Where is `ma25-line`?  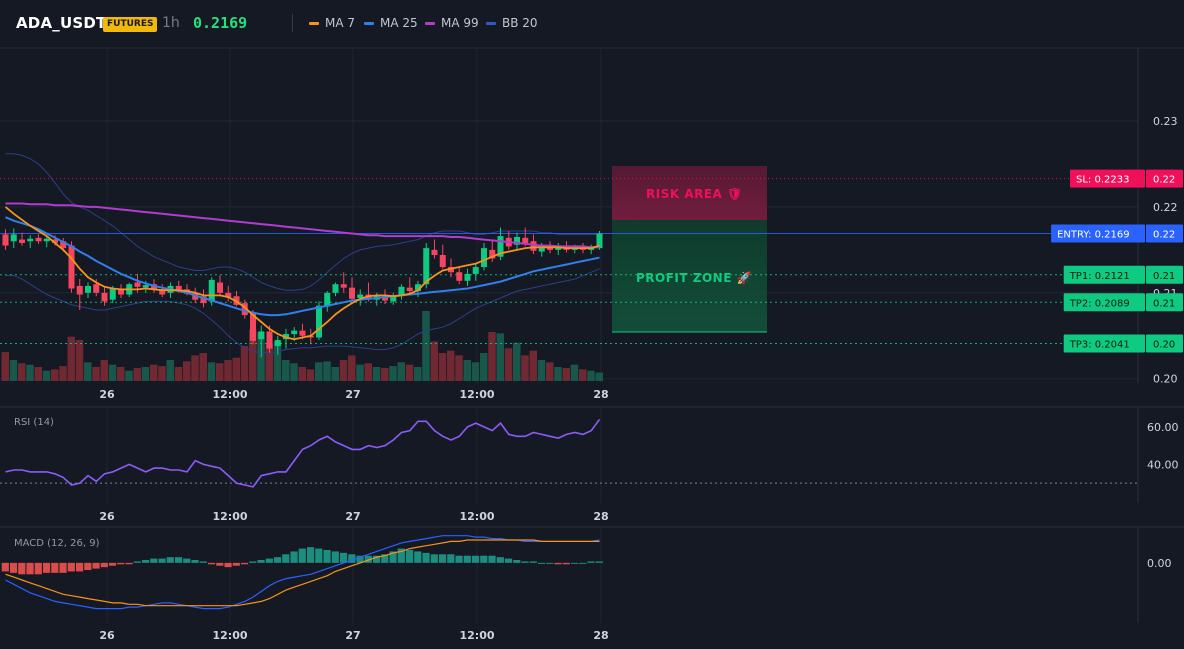
ma25-line is located at coordinates (302, 266).